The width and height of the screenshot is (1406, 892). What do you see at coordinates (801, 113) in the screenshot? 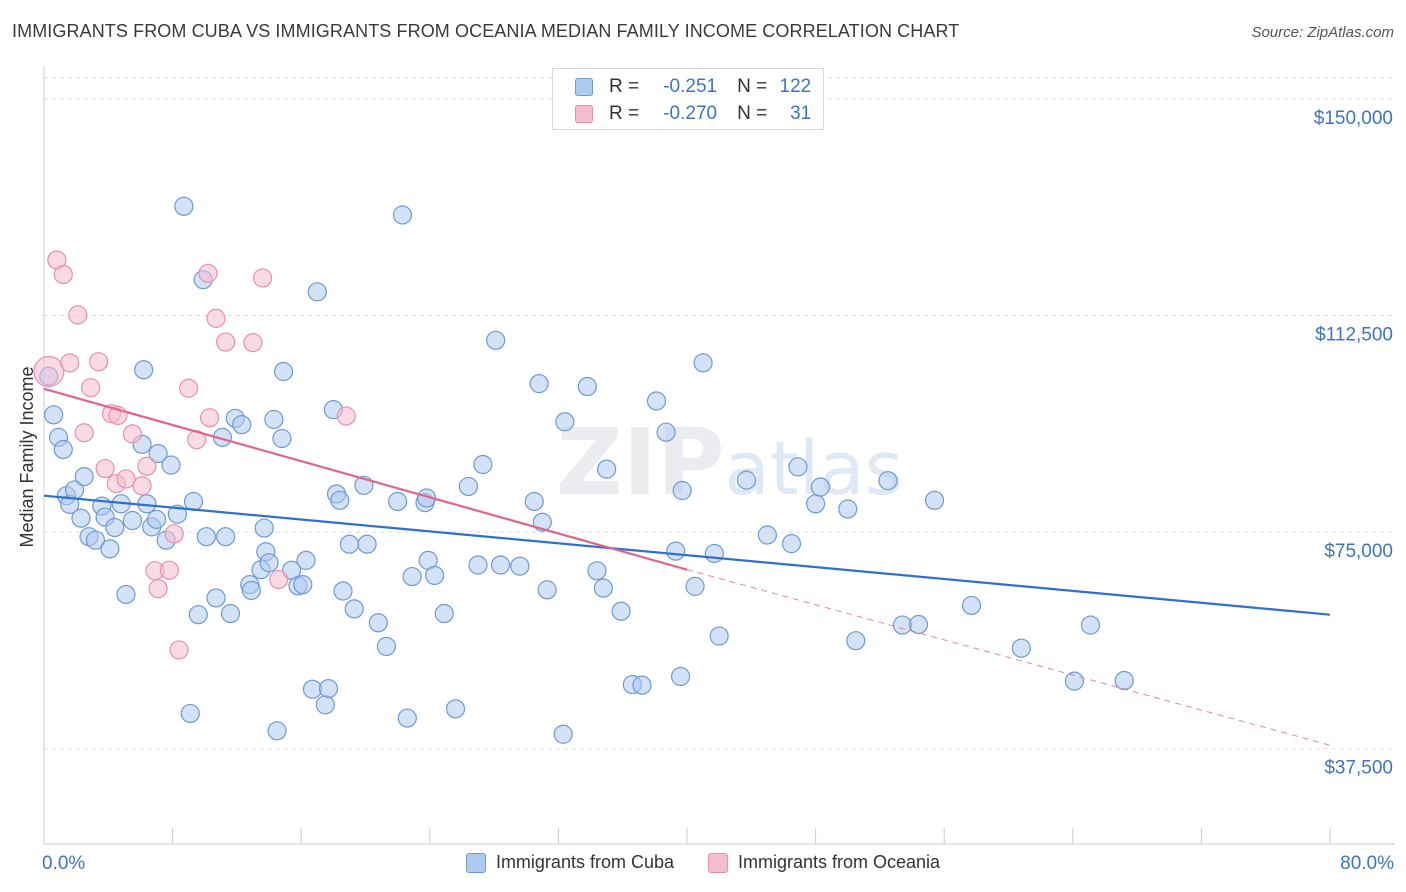
I see `oceania-n-value: 31` at bounding box center [801, 113].